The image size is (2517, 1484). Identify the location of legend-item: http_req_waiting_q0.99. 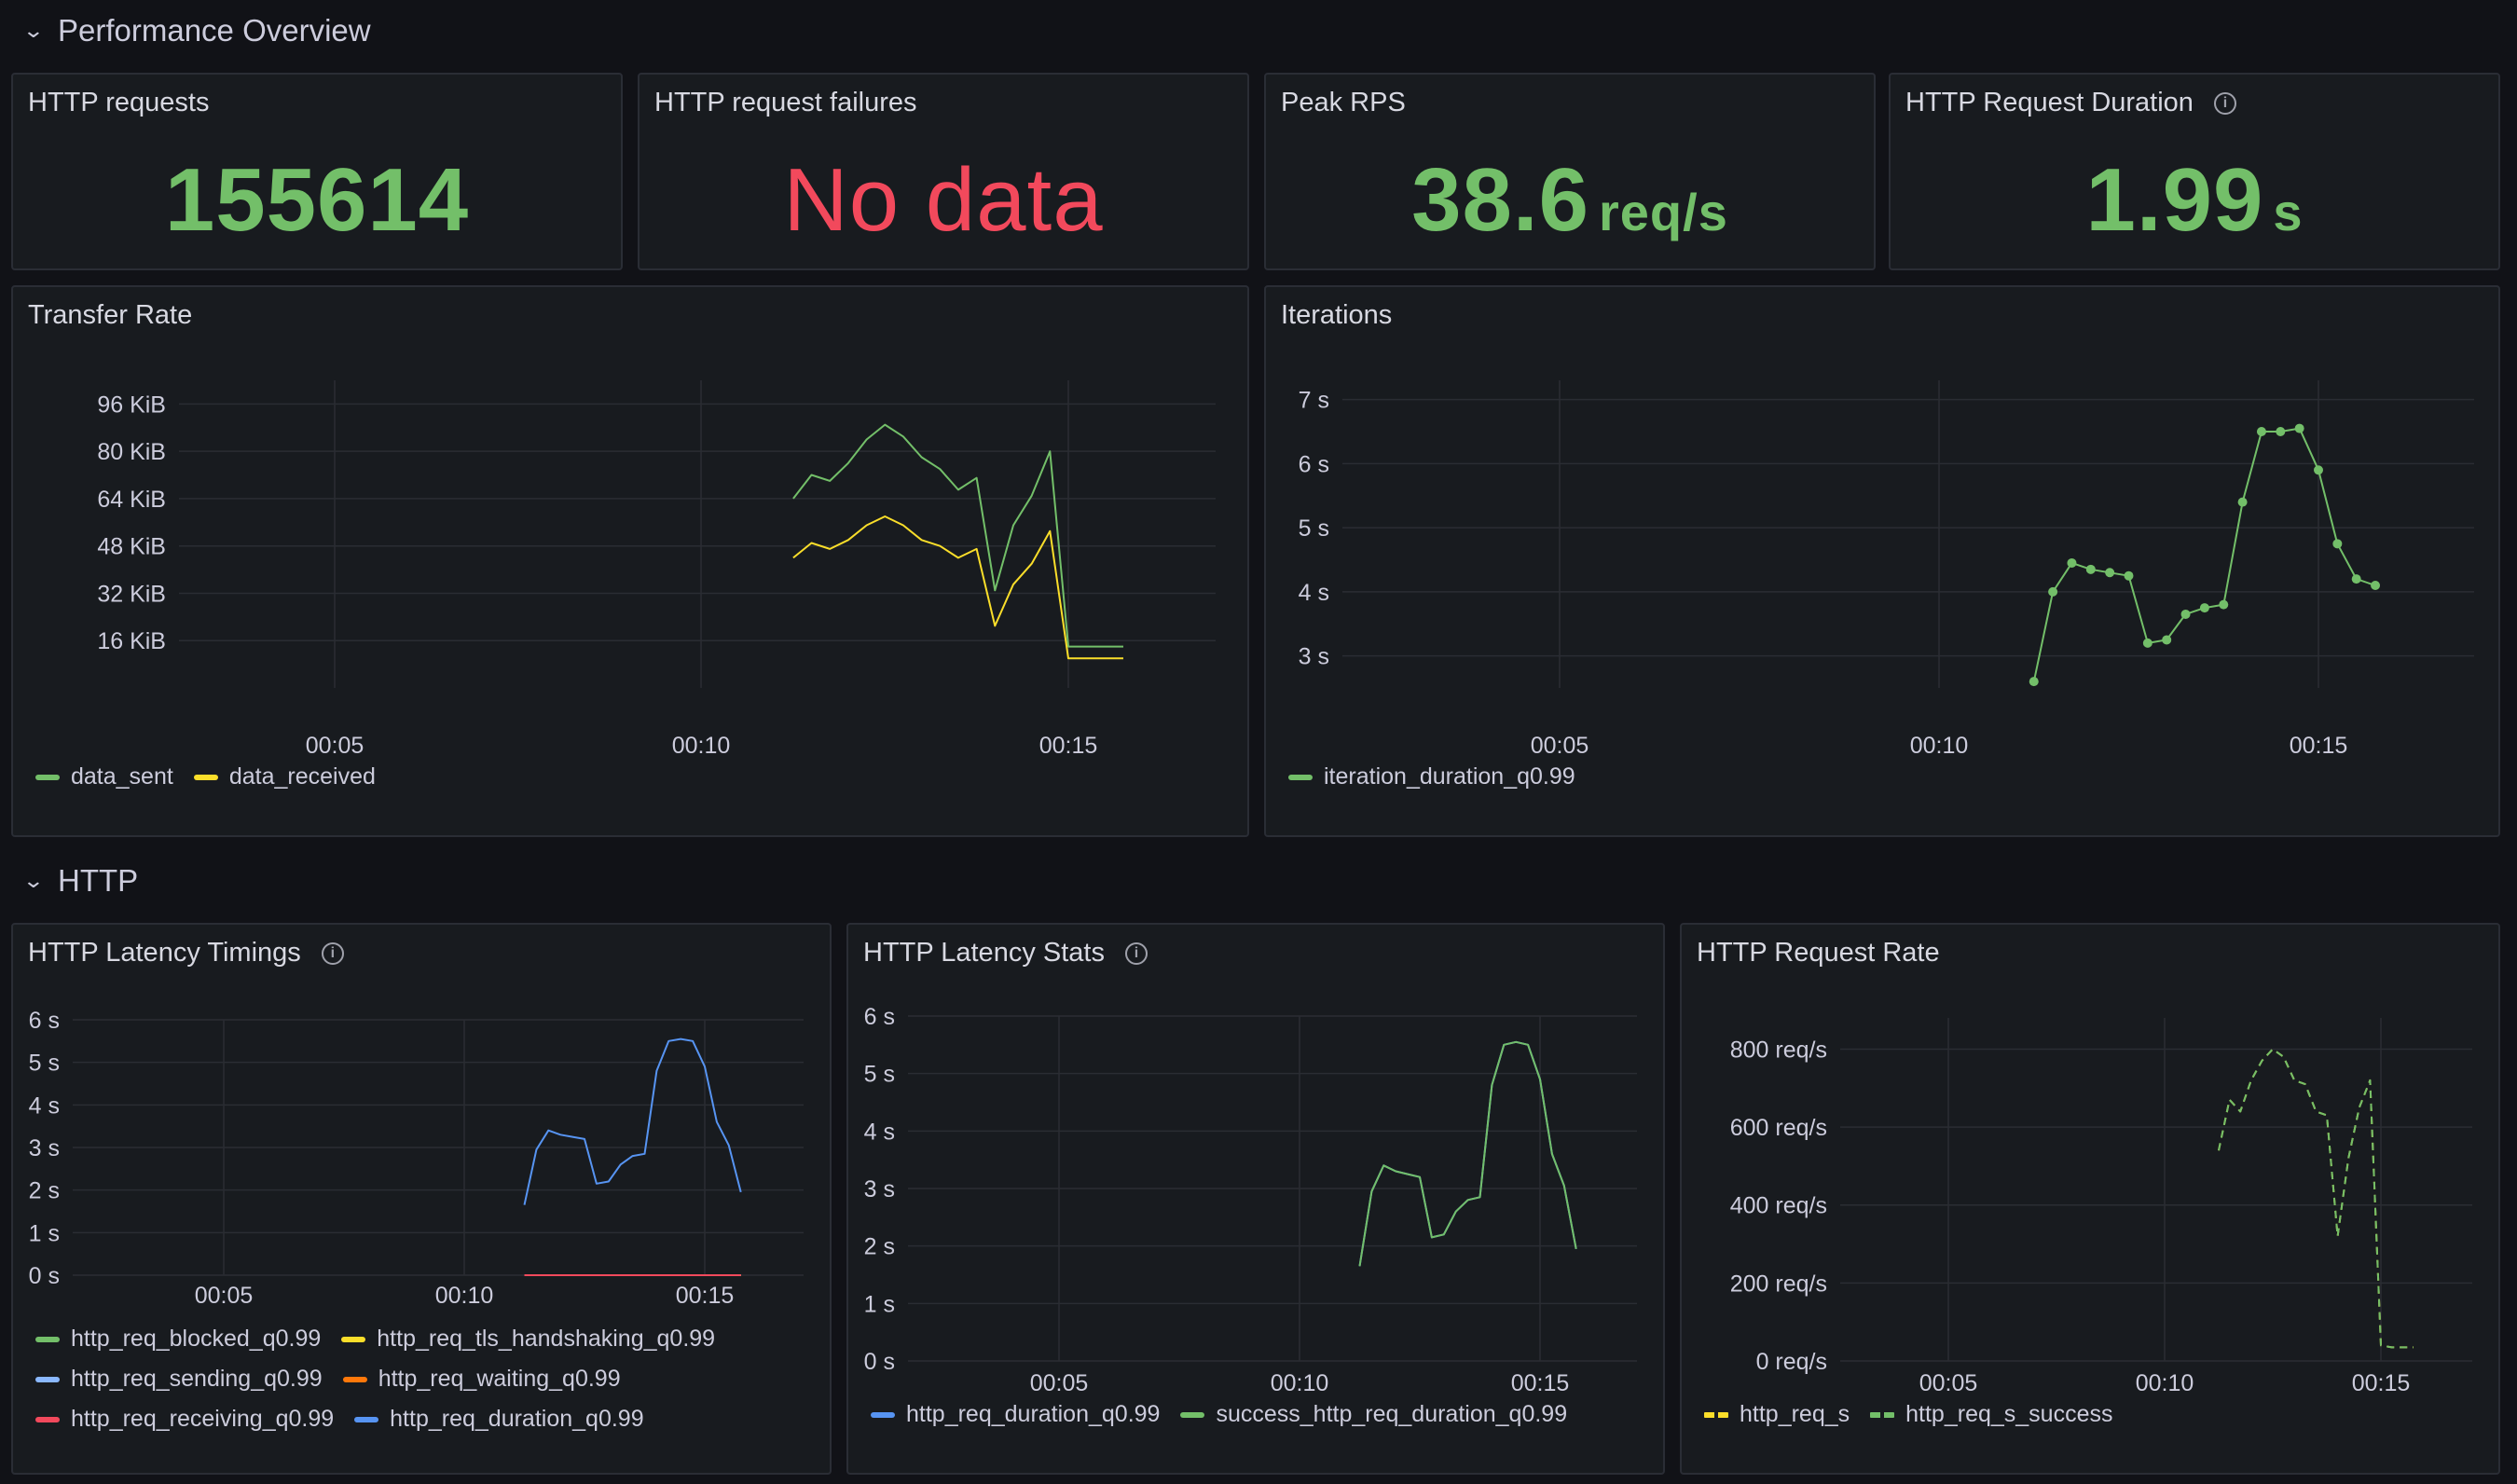
(482, 1379).